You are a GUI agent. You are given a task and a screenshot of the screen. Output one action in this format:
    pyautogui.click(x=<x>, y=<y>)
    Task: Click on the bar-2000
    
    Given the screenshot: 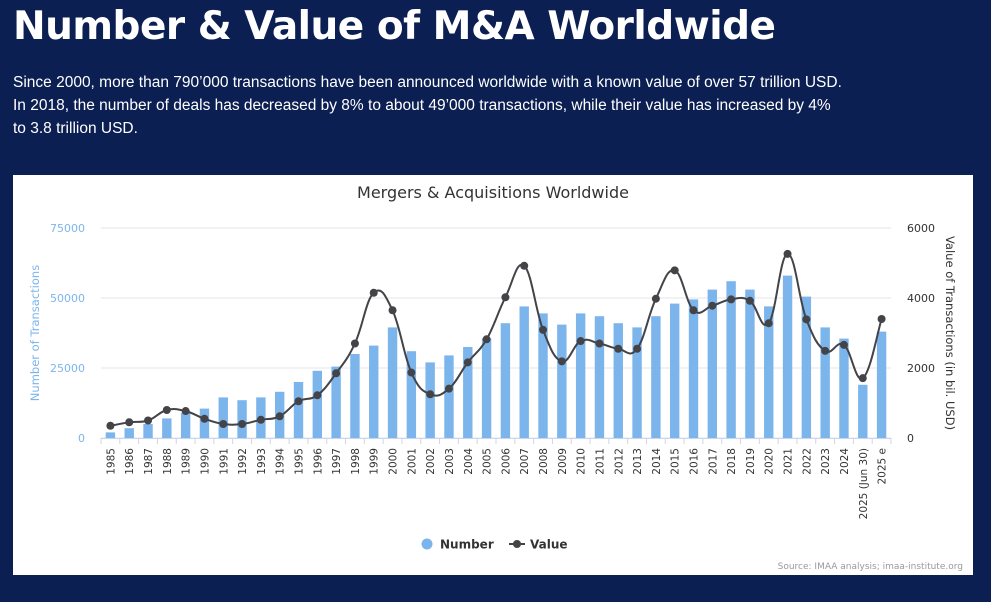 What is the action you would take?
    pyautogui.click(x=392, y=382)
    